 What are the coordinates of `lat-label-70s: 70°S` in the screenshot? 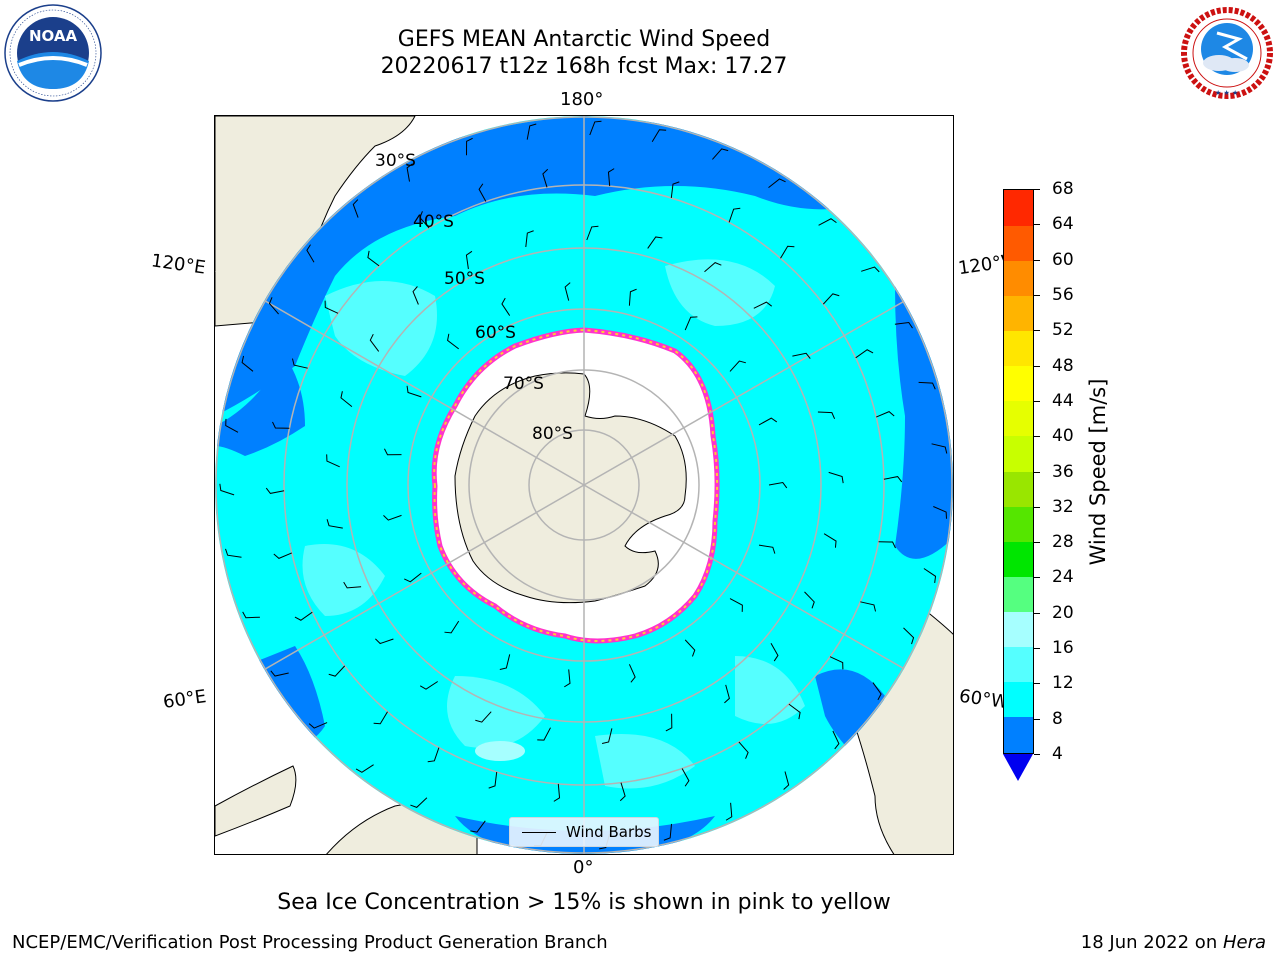 It's located at (523, 384).